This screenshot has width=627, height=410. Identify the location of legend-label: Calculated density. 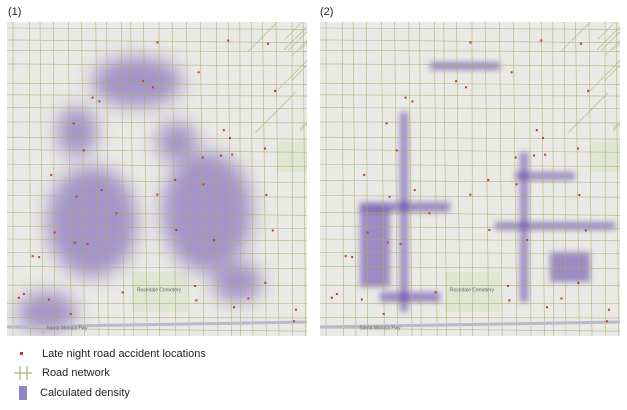
(85, 393).